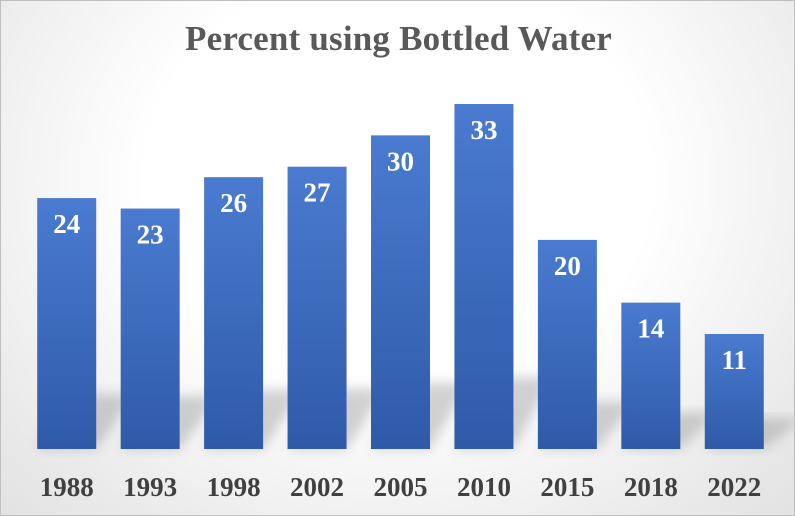 Image resolution: width=795 pixels, height=516 pixels. I want to click on bar-2002, so click(317, 307).